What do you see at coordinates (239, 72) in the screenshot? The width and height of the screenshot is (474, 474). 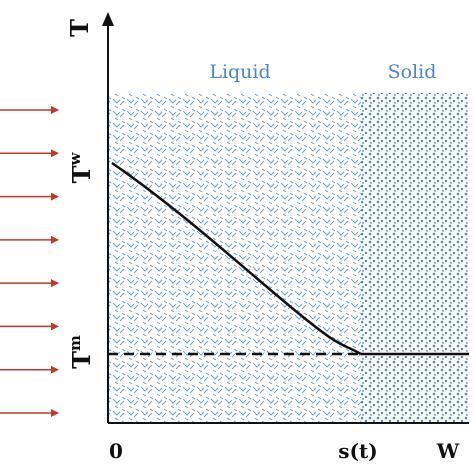 I see `liquid-label: Liquid` at bounding box center [239, 72].